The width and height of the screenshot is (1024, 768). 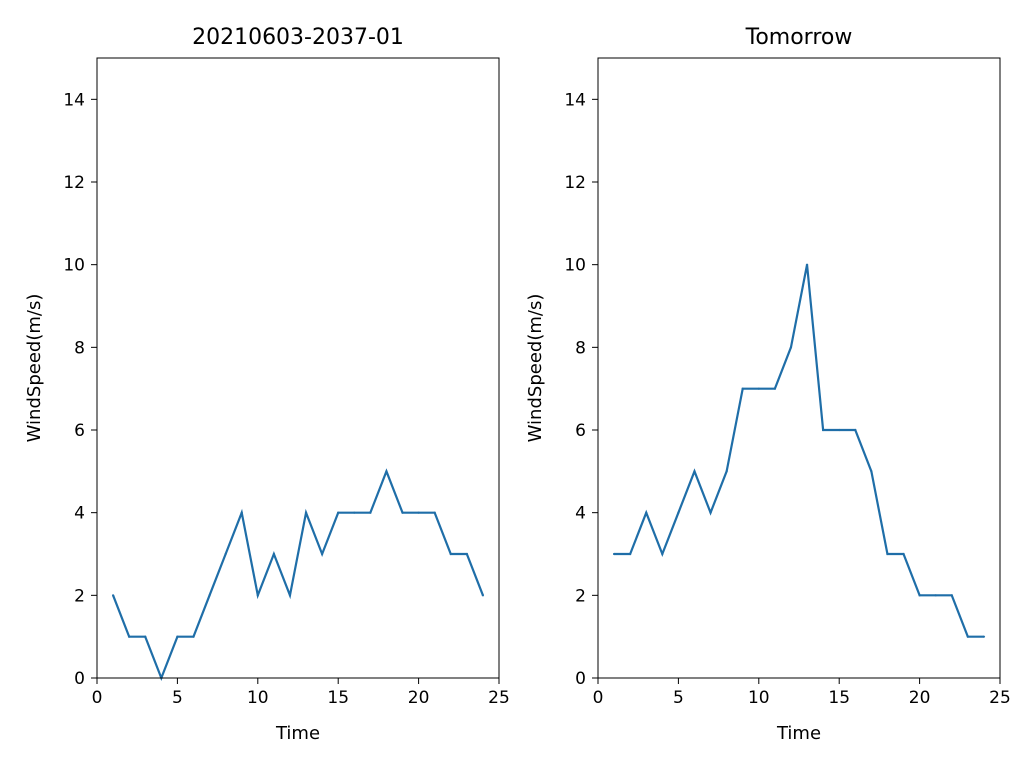 What do you see at coordinates (799, 37) in the screenshot?
I see `chart-title: Tomorrow` at bounding box center [799, 37].